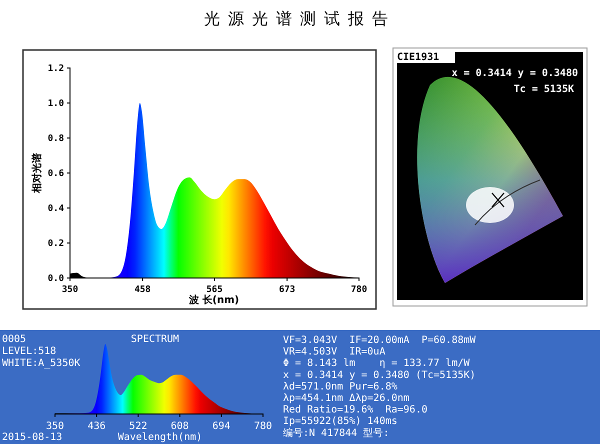 The image size is (600, 444). I want to click on text: Φ = 8.143 lm η = 133.77 lm/W, so click(377, 364).